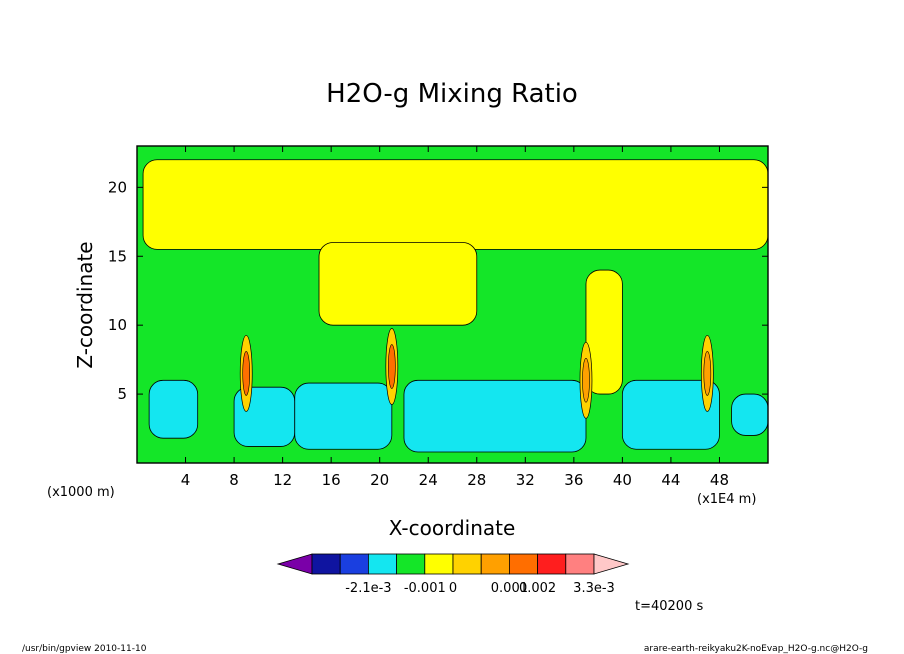 Image resolution: width=904 pixels, height=654 pixels. I want to click on x-unit-right: (x1E4 m), so click(726, 499).